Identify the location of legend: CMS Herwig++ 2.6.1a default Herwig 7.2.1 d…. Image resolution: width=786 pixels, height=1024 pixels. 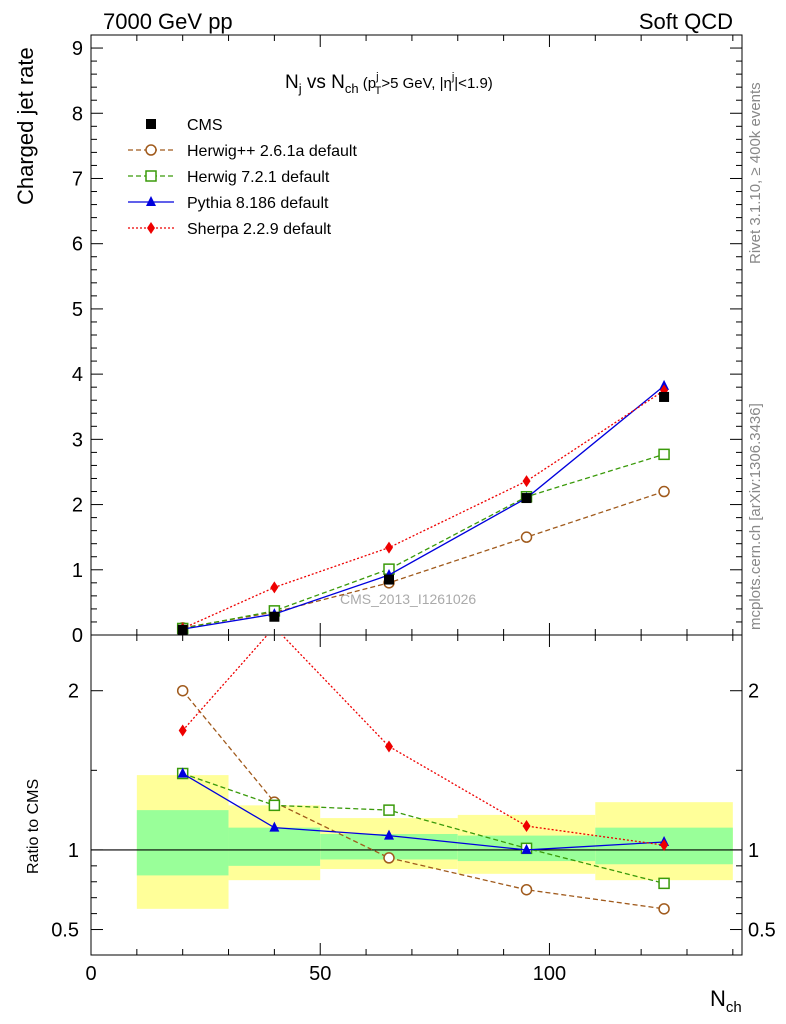
(242, 177).